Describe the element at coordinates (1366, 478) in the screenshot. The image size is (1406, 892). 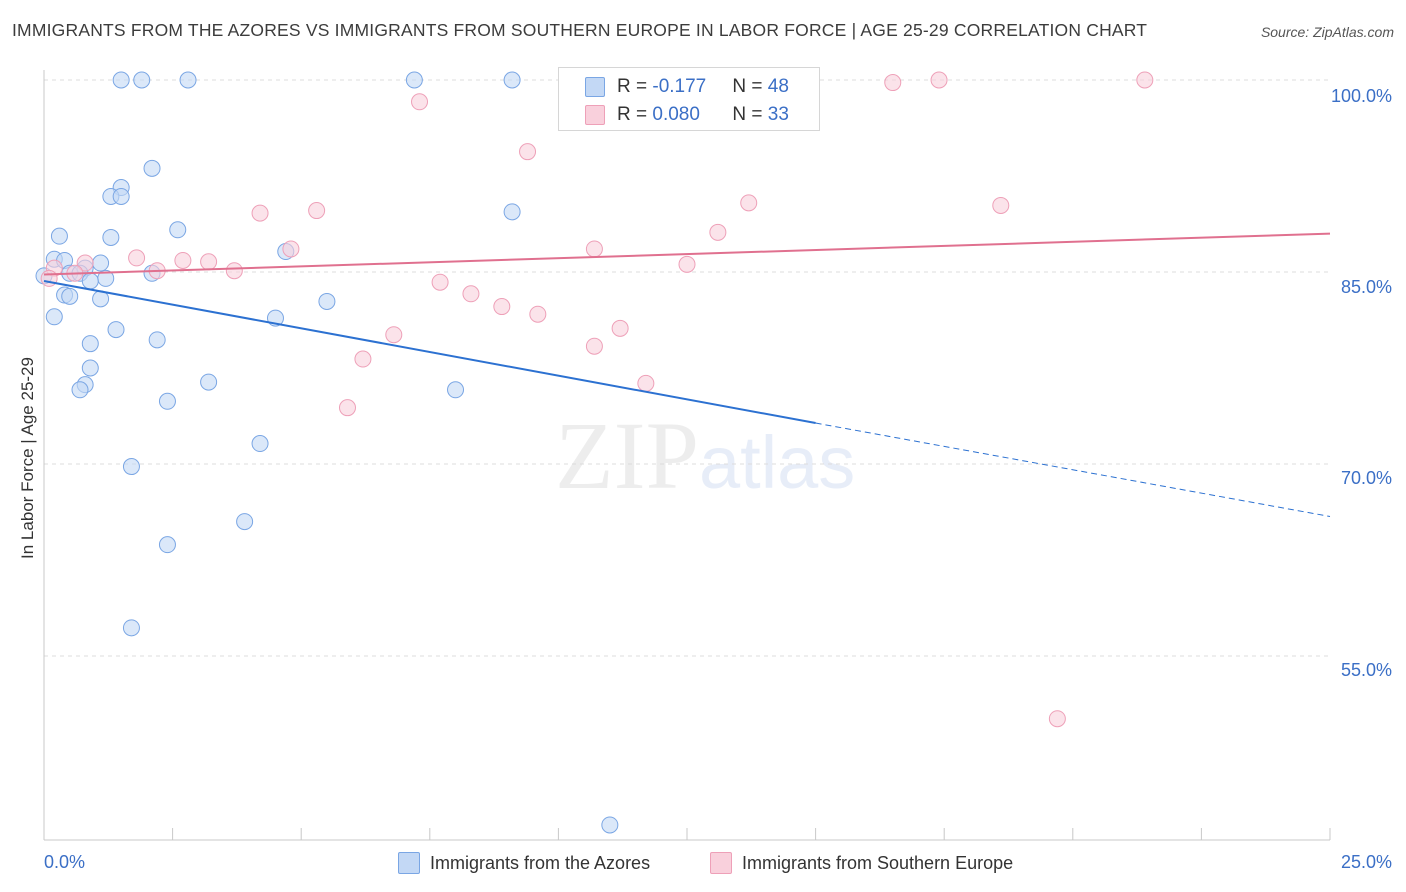
I see `y-tick-label-70: 70.0%` at that location.